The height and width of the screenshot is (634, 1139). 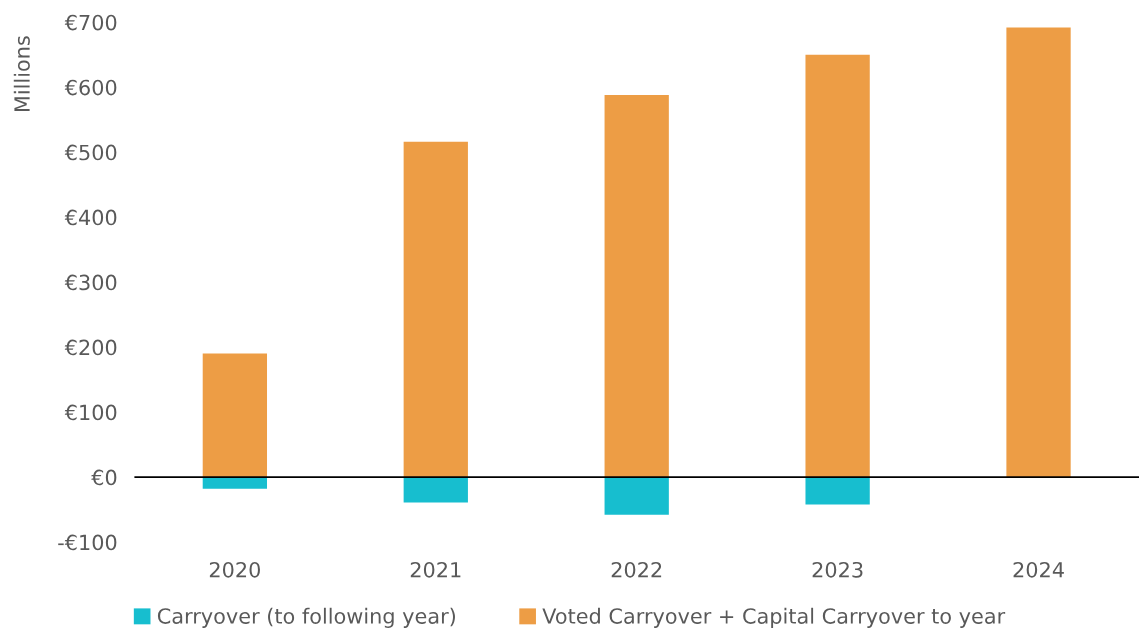 What do you see at coordinates (90, 152) in the screenshot?
I see `y-tick-label: €500` at bounding box center [90, 152].